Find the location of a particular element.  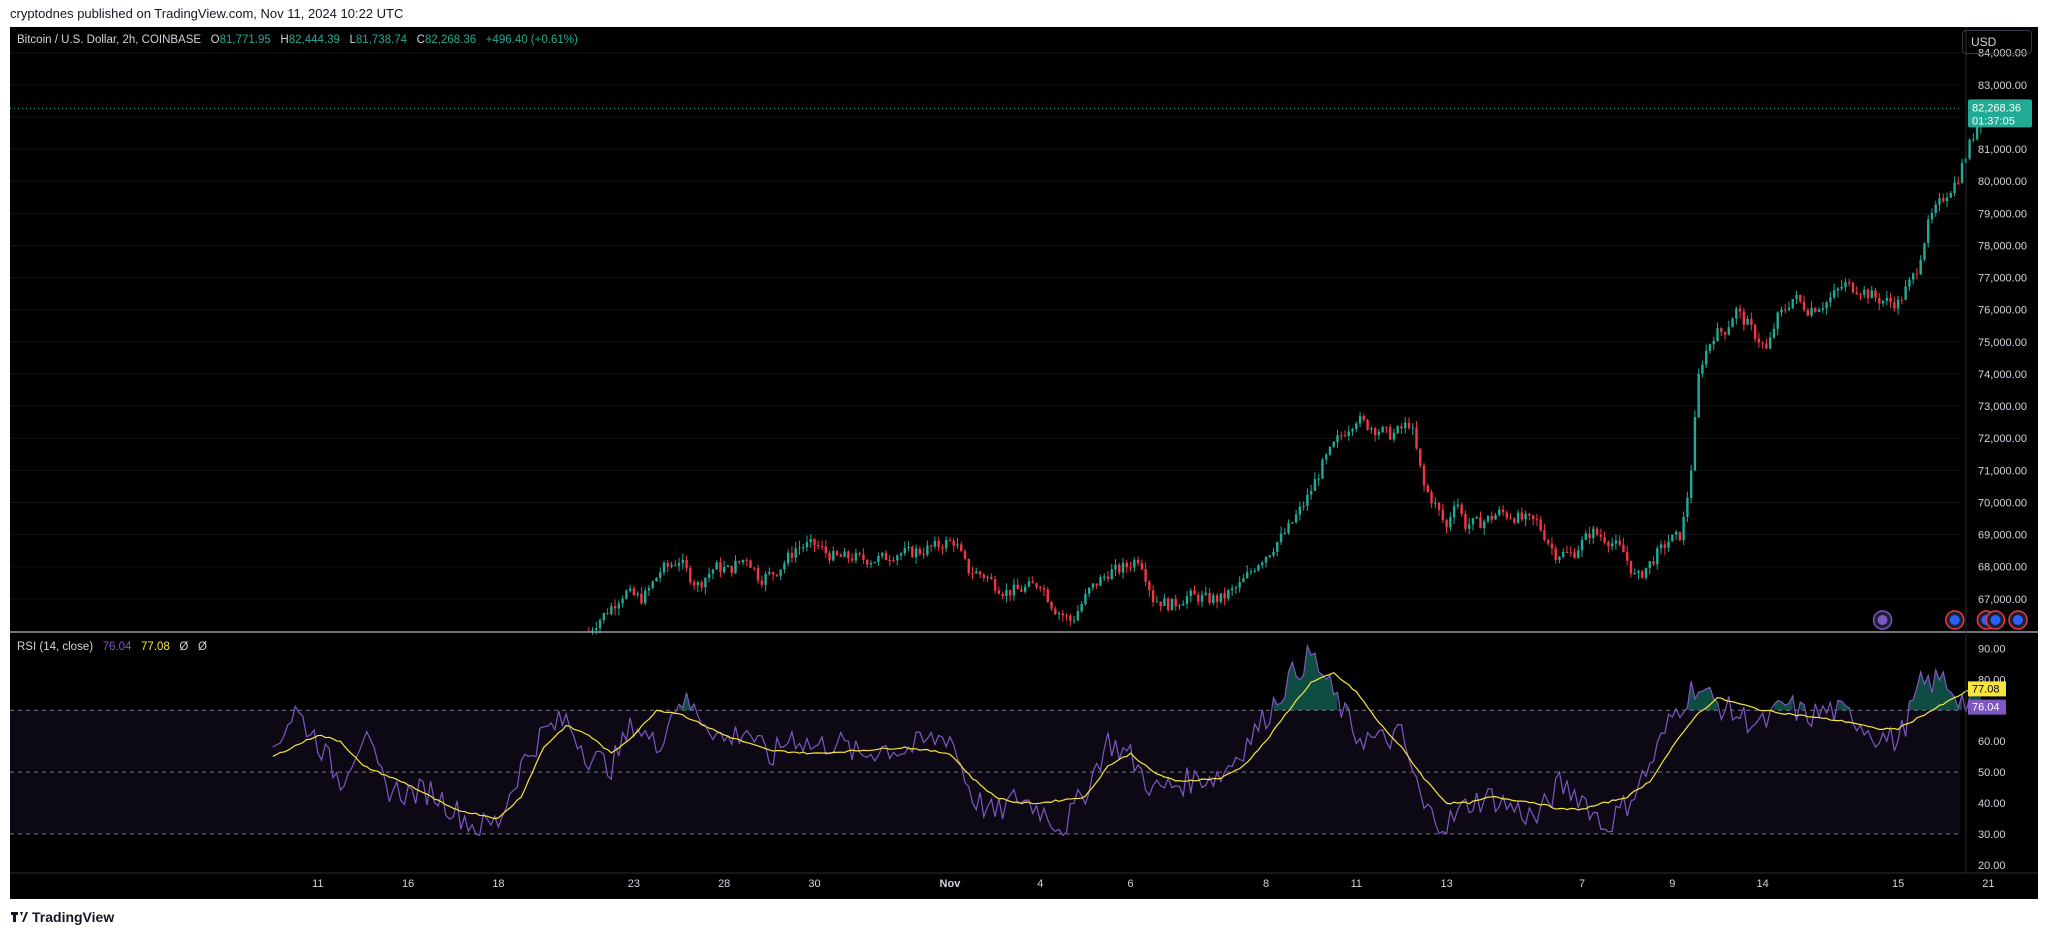

price-tick-label: 79,000.00 is located at coordinates (2002, 214).